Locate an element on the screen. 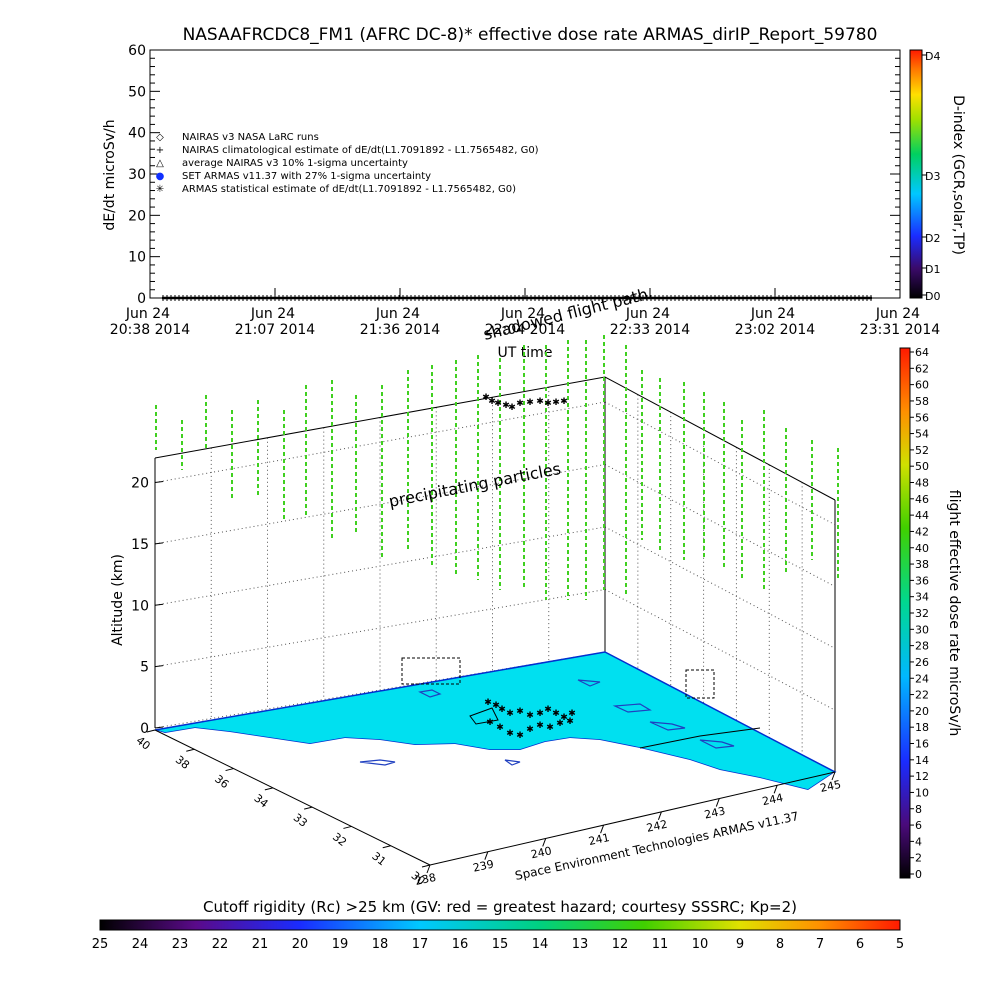 Image resolution: width=1000 pixels, height=1004 pixels. dose-rate-tick-label: 0 is located at coordinates (918, 874).